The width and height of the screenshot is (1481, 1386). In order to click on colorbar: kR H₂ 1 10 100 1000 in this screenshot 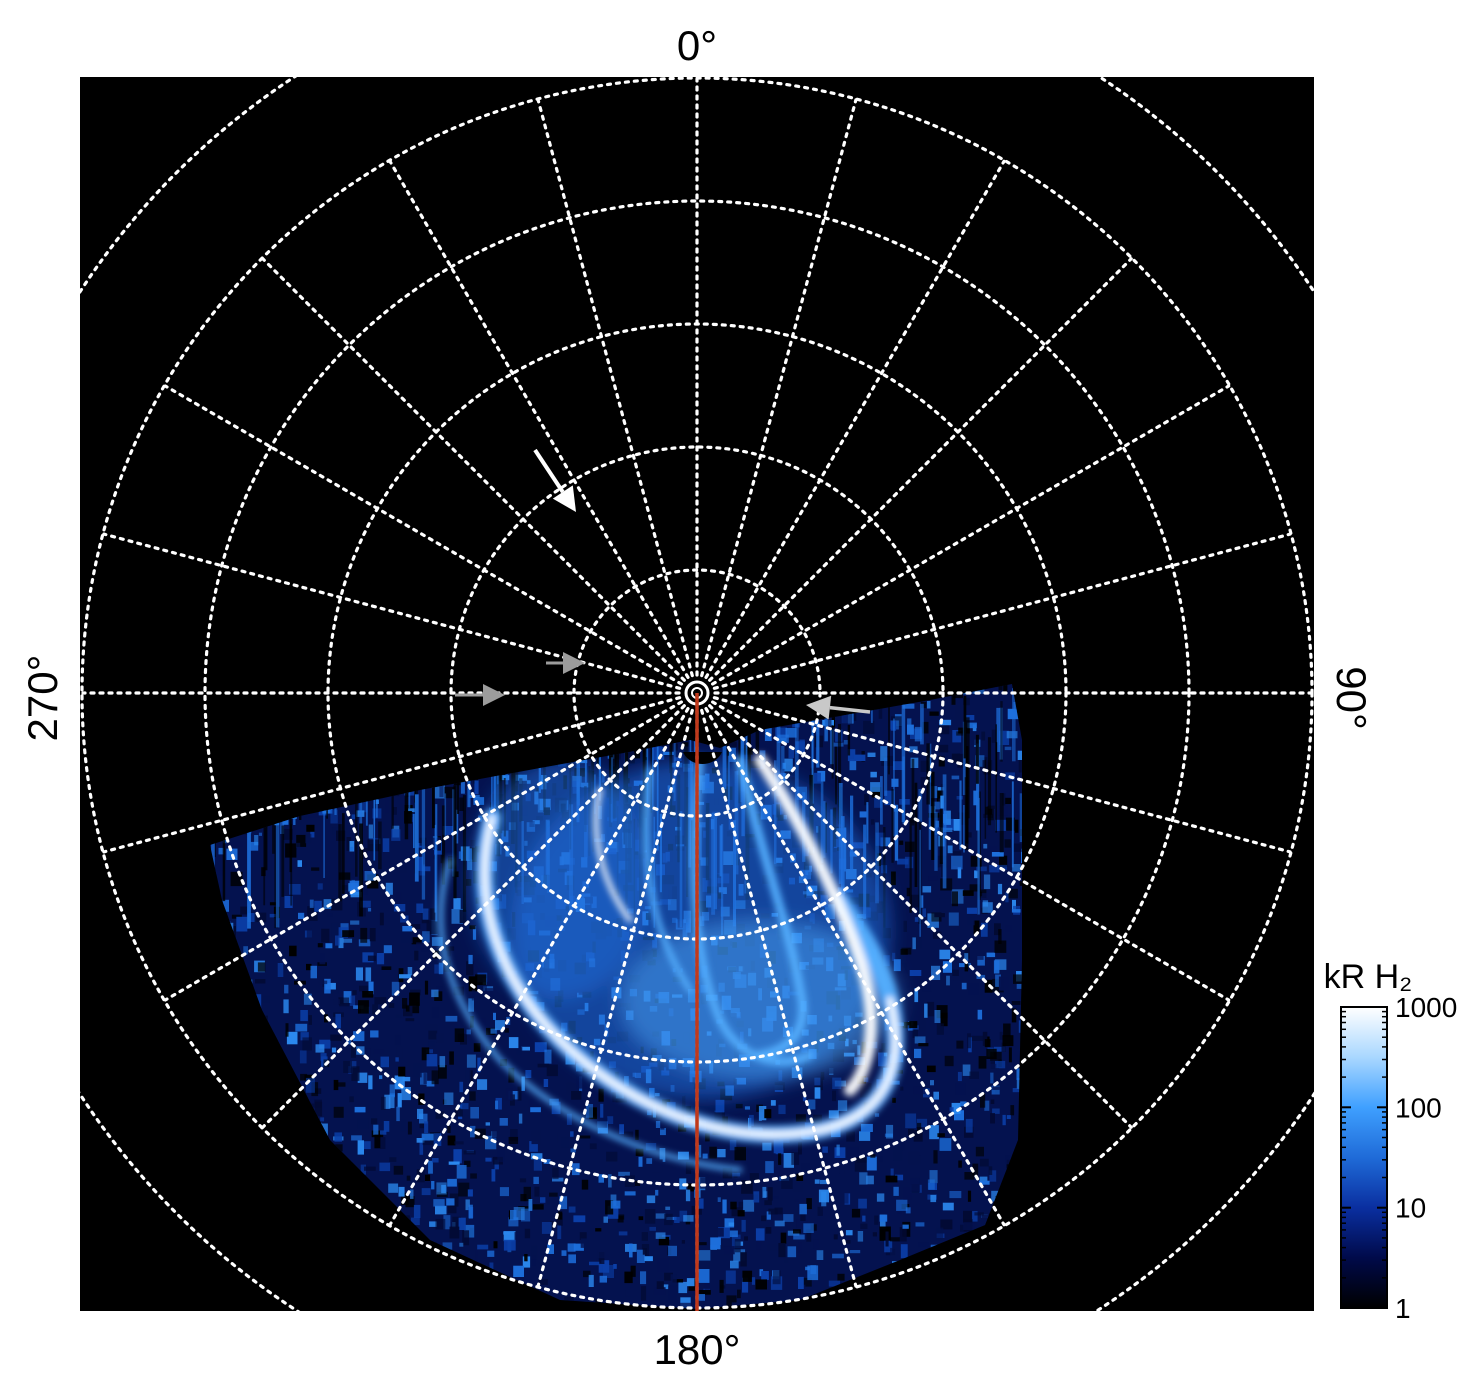, I will do `click(1391, 1141)`.